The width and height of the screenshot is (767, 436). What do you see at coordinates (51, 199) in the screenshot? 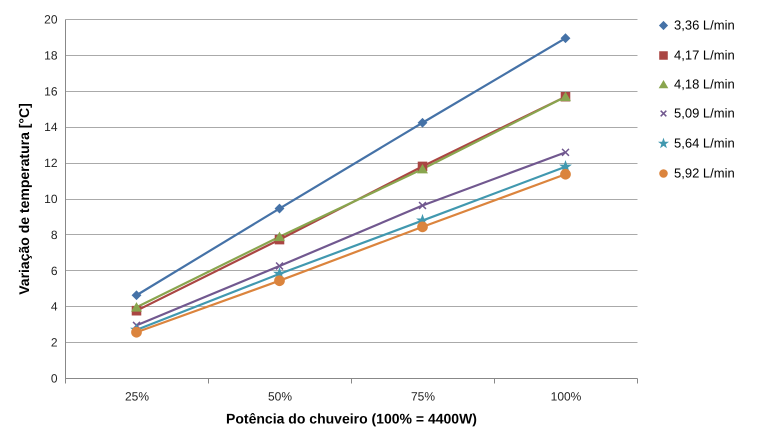
I see `y-tick-label: 10` at bounding box center [51, 199].